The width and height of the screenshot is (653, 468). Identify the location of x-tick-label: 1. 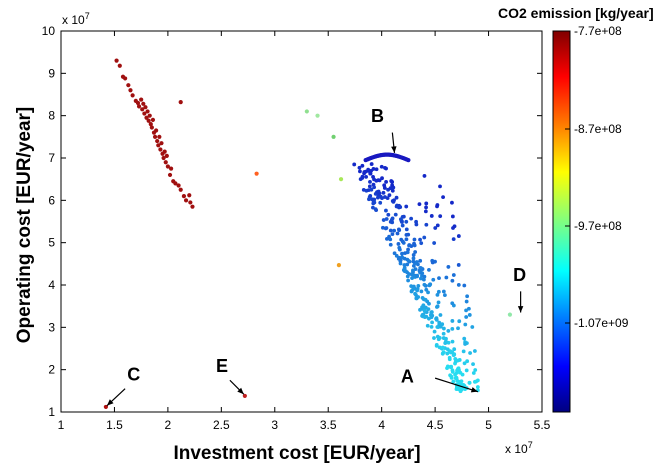
(61, 425).